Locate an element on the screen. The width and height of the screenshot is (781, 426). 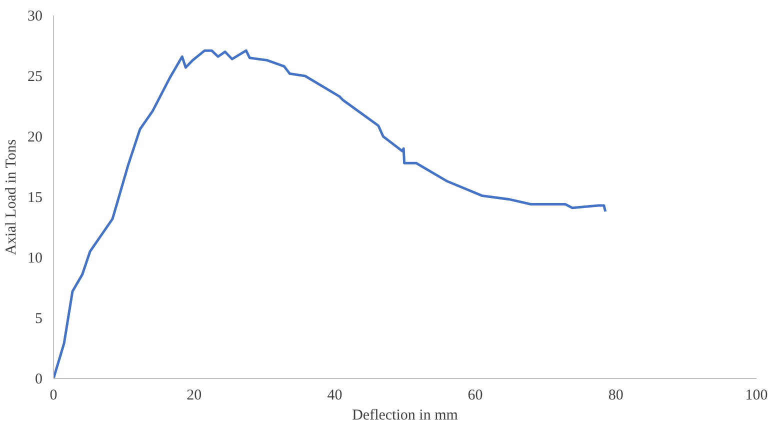
y-axis-title: Axial Load in Tons is located at coordinates (12, 197).